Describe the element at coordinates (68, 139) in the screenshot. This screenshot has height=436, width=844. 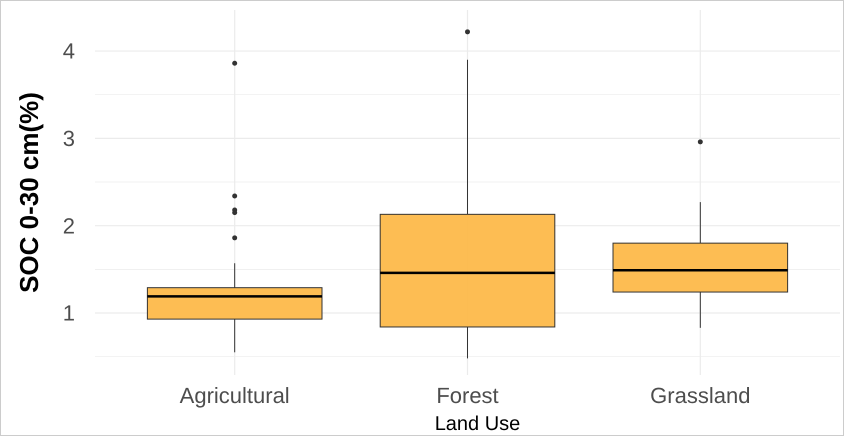
I see `y-tick-label: 3` at that location.